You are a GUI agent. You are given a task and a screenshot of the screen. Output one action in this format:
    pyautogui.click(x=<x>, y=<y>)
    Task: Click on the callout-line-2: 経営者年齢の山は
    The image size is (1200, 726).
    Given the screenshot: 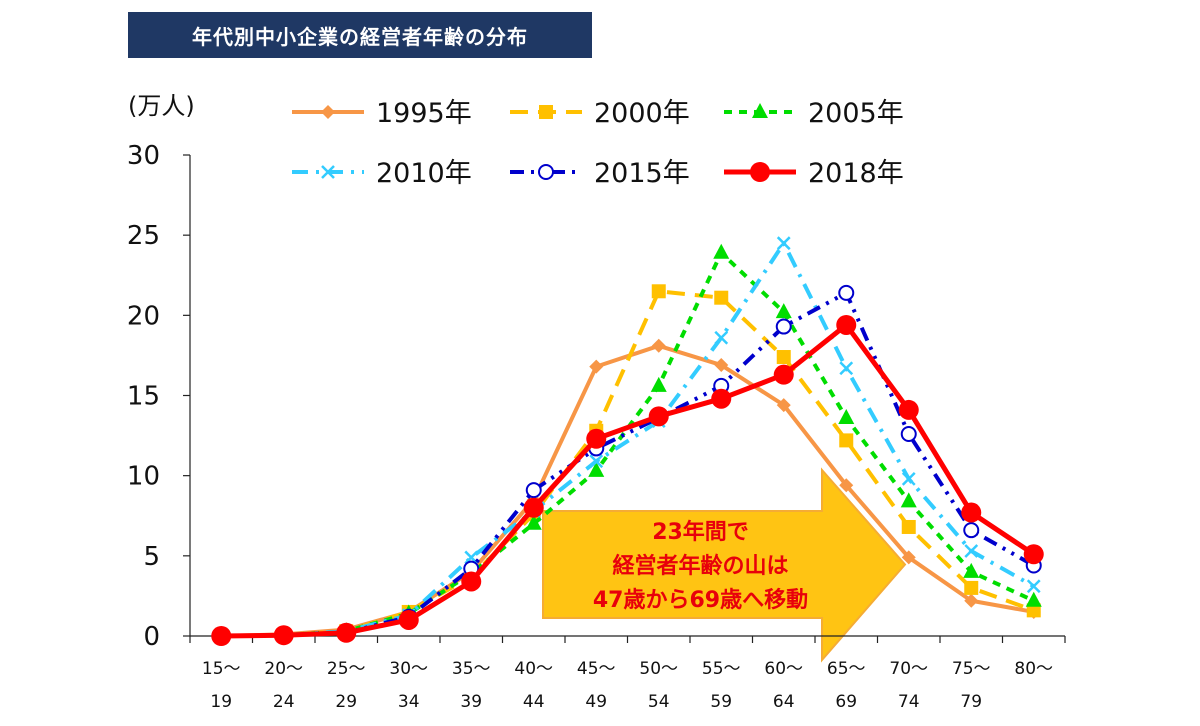 What is the action you would take?
    pyautogui.click(x=700, y=566)
    